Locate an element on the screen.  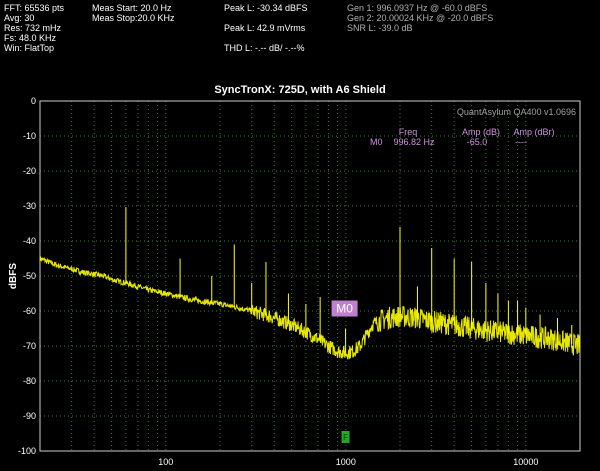
marker-layer: M0 F is located at coordinates (344, 372).